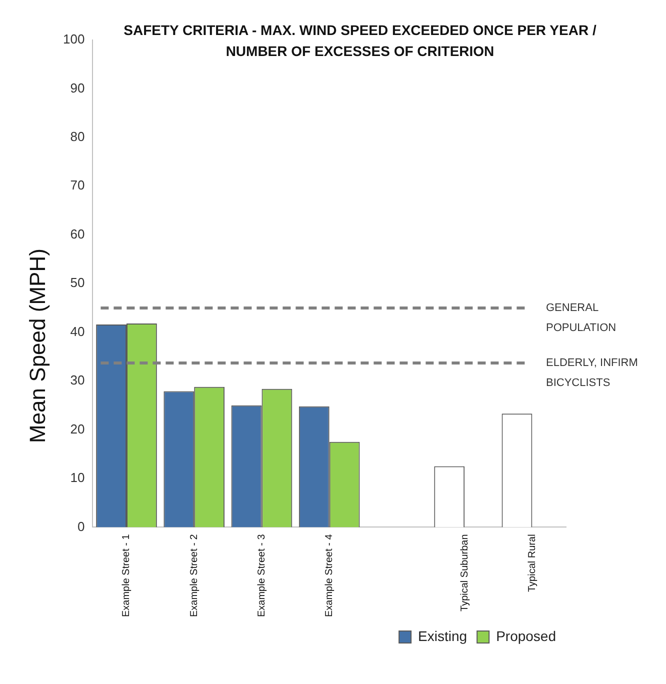 The image size is (666, 684). What do you see at coordinates (77, 282) in the screenshot?
I see `y-tick-label: 50` at bounding box center [77, 282].